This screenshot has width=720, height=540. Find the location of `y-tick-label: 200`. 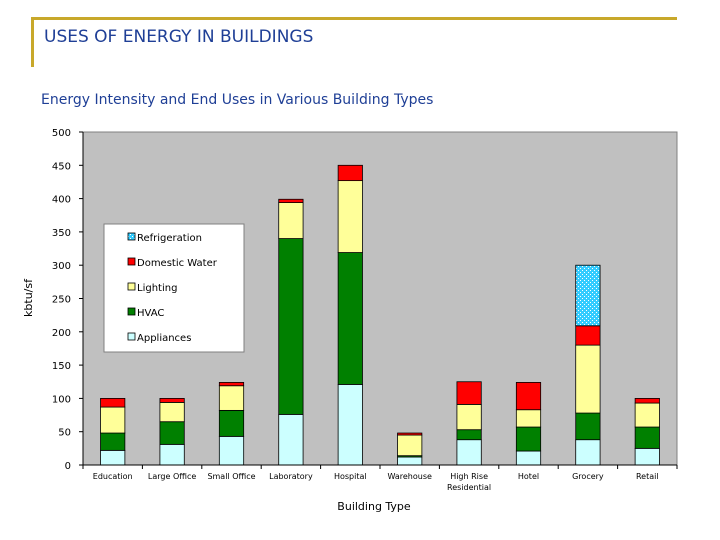

y-tick-label: 200 is located at coordinates (61, 333).